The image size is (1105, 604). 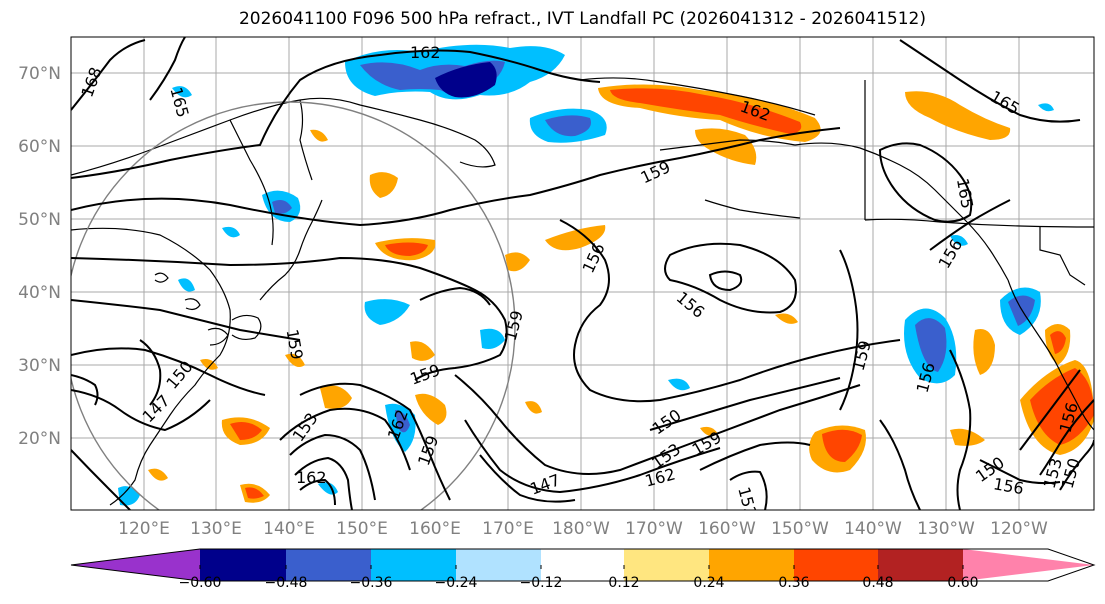 What do you see at coordinates (39, 439) in the screenshot?
I see `lat-label: 20°N` at bounding box center [39, 439].